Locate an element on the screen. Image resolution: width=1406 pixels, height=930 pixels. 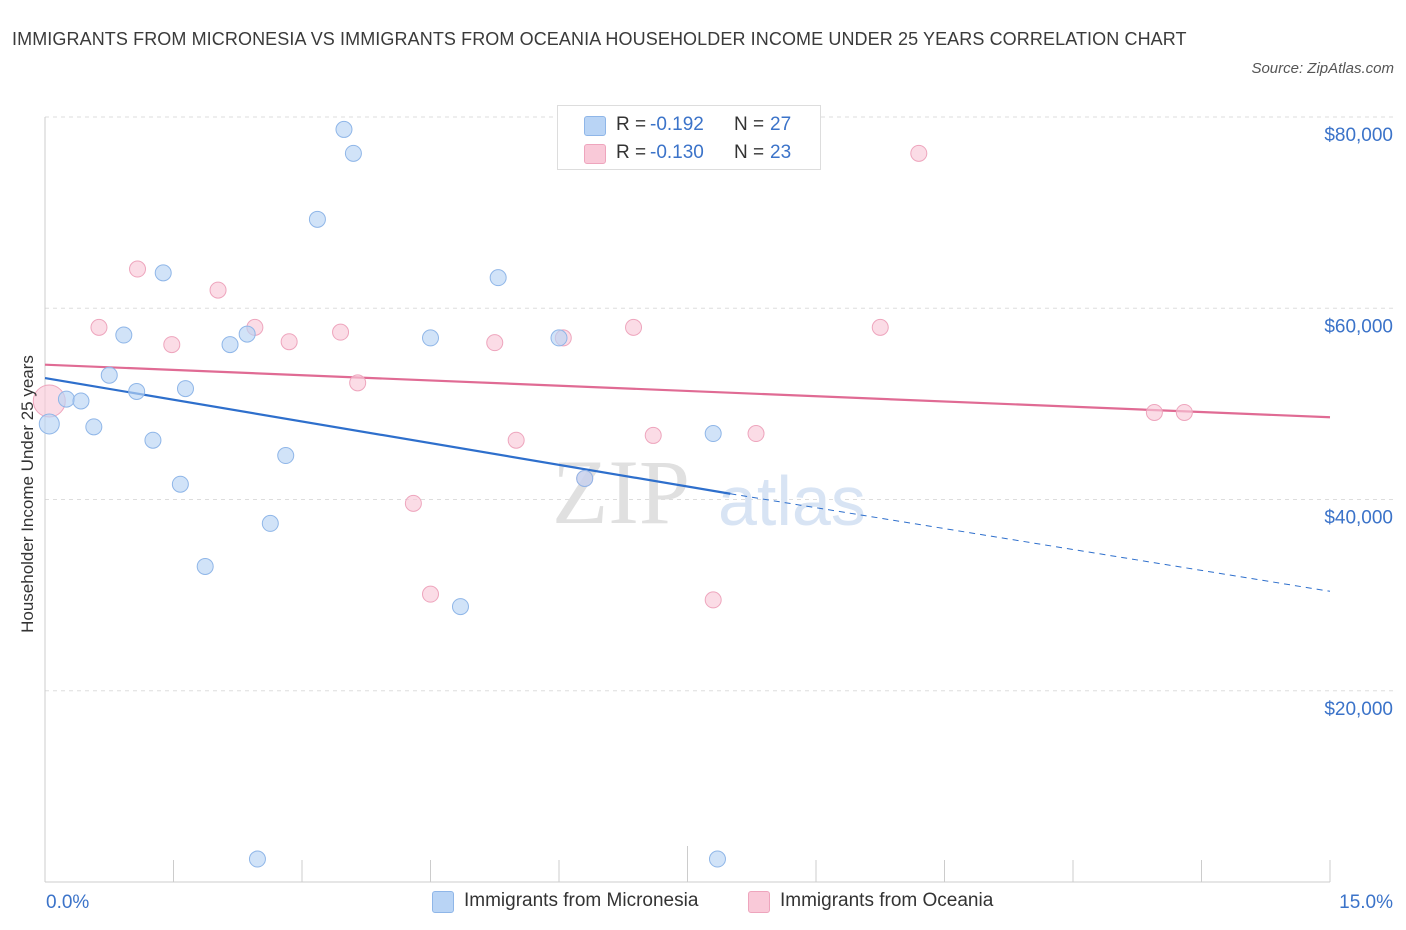
trend-line-oceania is located at coordinates (687, 391).